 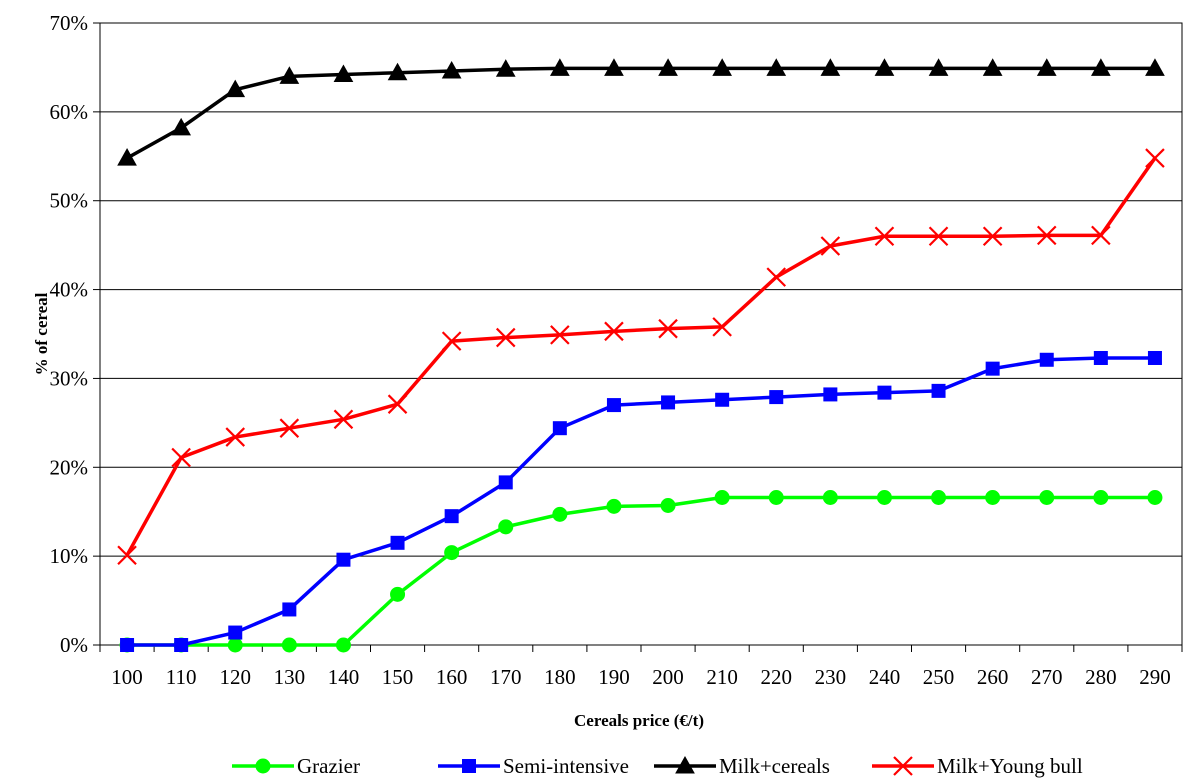 I want to click on x-tick-label: 200, so click(x=668, y=677).